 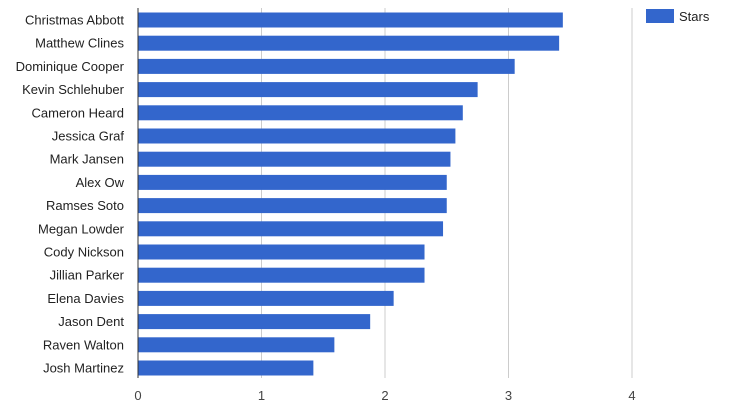 I want to click on x-tick-label-4: 4, so click(x=631, y=395).